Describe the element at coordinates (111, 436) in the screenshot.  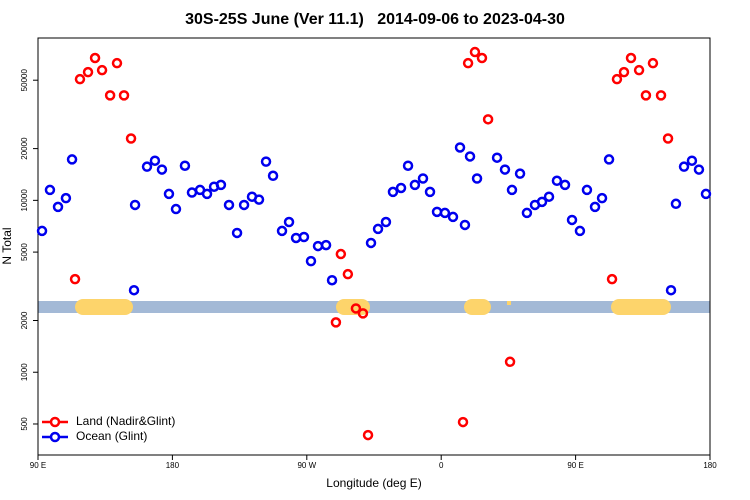
I see `legend-label: Ocean (Glint)` at that location.